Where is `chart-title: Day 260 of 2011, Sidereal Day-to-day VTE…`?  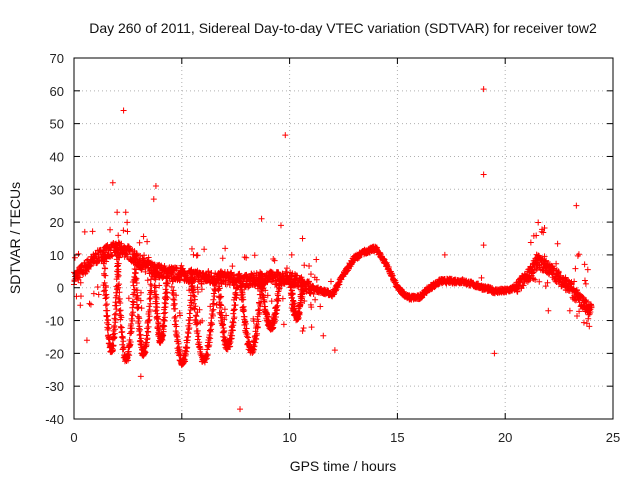
chart-title: Day 260 of 2011, Sidereal Day-to-day VTE… is located at coordinates (343, 28).